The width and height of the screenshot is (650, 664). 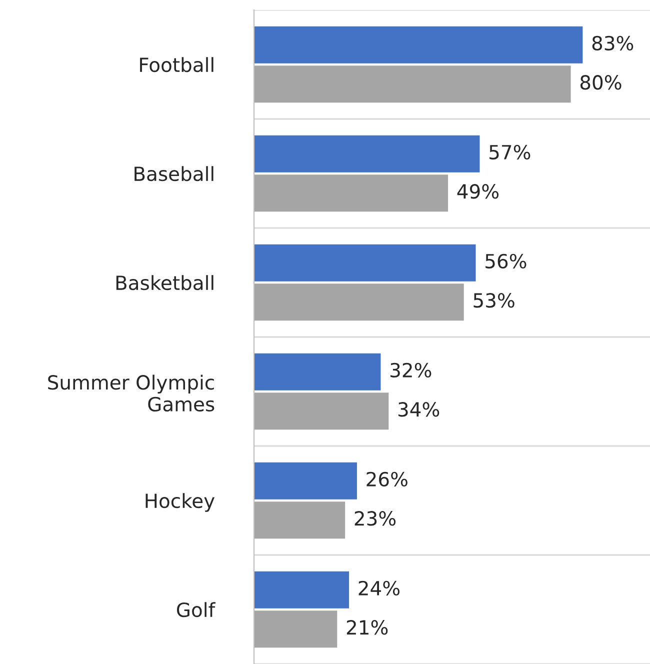 What do you see at coordinates (510, 152) in the screenshot?
I see `data-label: 57%` at bounding box center [510, 152].